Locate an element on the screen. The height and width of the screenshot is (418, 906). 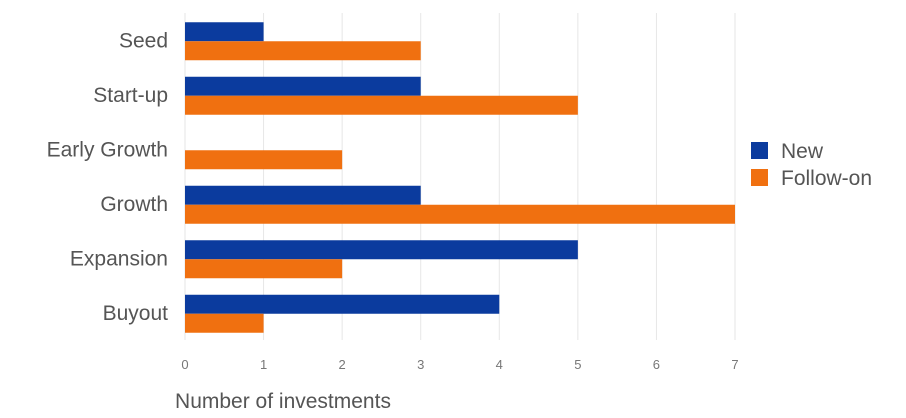
legend-label: New is located at coordinates (802, 151).